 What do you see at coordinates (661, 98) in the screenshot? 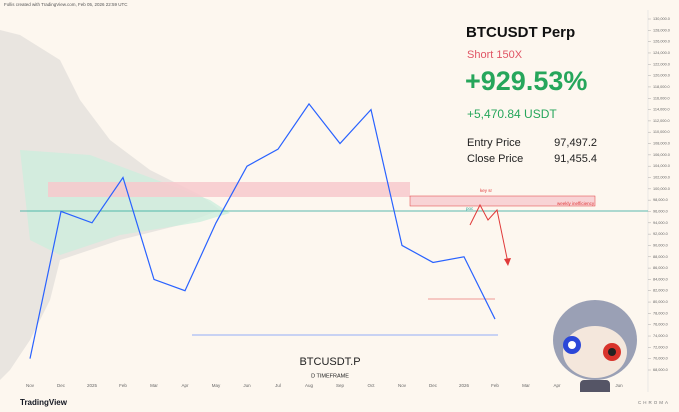
I see `y-tick-label: 116,000.0` at bounding box center [661, 98].